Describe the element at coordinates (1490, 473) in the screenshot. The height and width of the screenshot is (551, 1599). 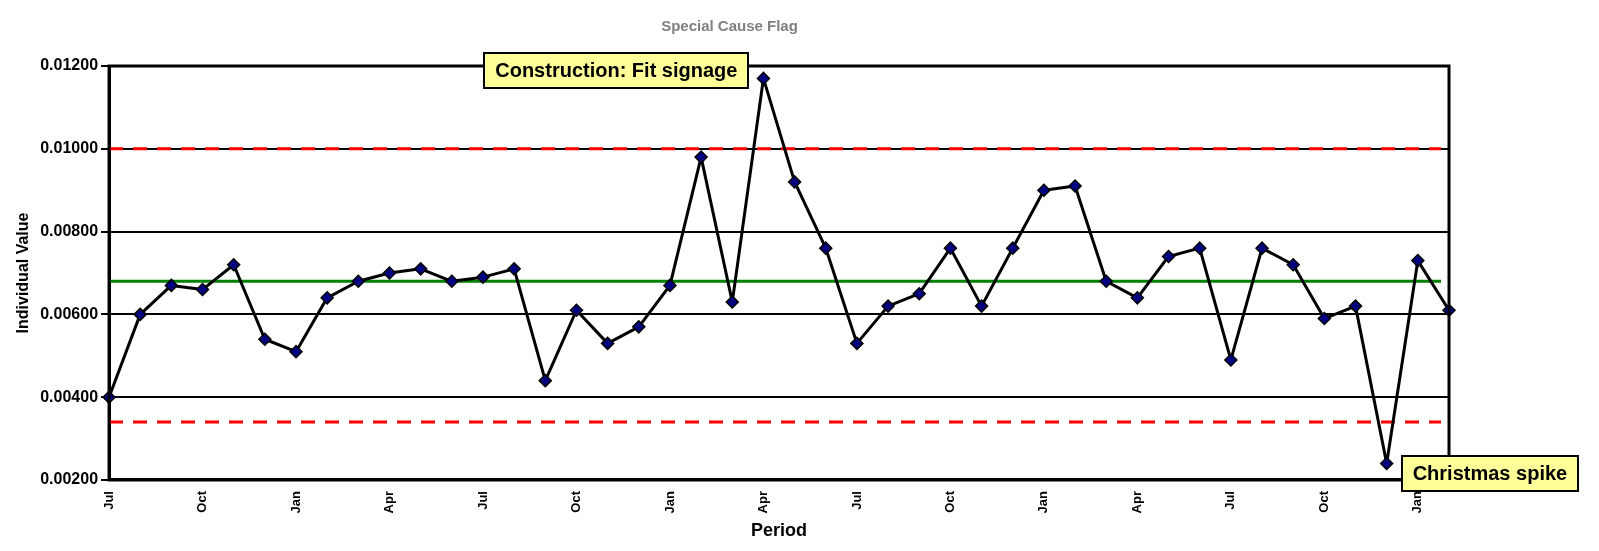
I see `annotation: Christmas spike` at that location.